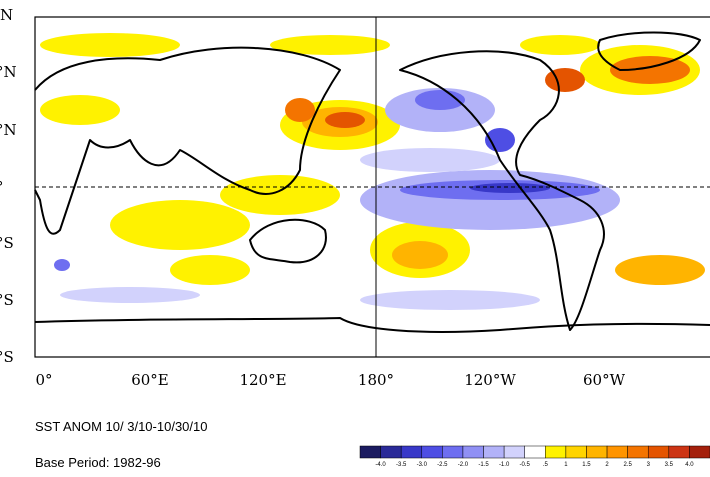 The image size is (710, 477). What do you see at coordinates (380, 465) in the screenshot?
I see `colorbar-label: -4.0` at bounding box center [380, 465].